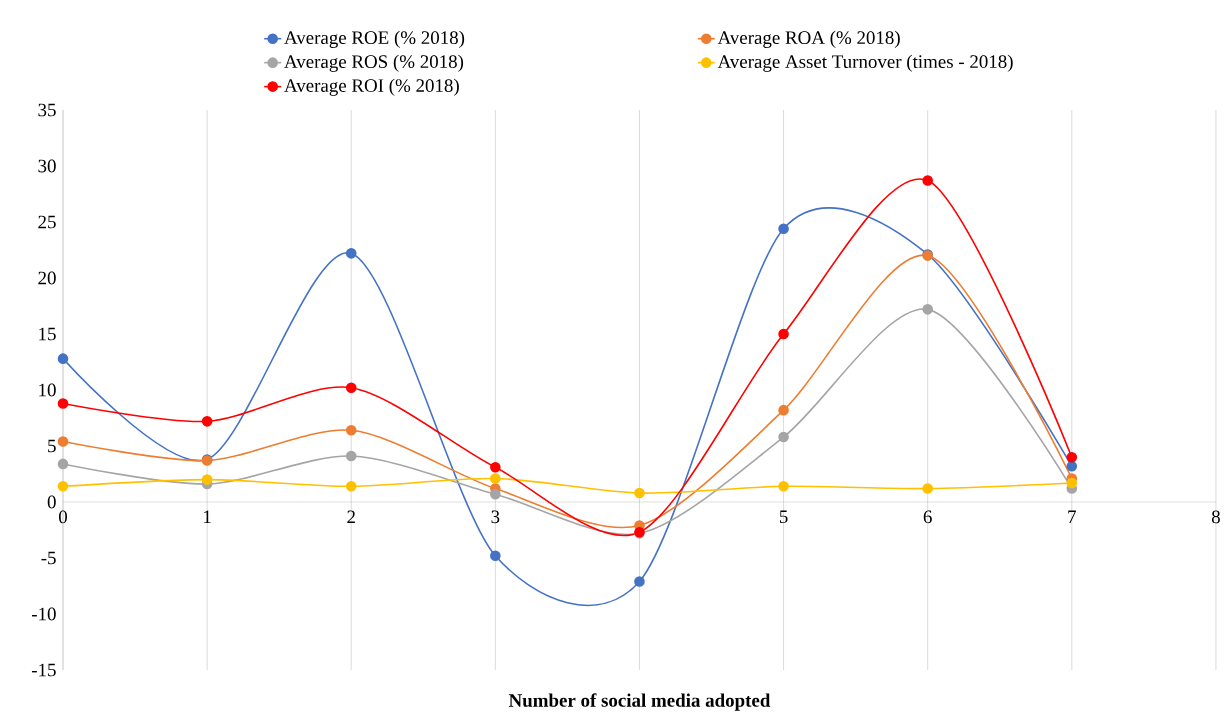 This screenshot has height=717, width=1231. I want to click on y-tick-label: 25, so click(47, 222).